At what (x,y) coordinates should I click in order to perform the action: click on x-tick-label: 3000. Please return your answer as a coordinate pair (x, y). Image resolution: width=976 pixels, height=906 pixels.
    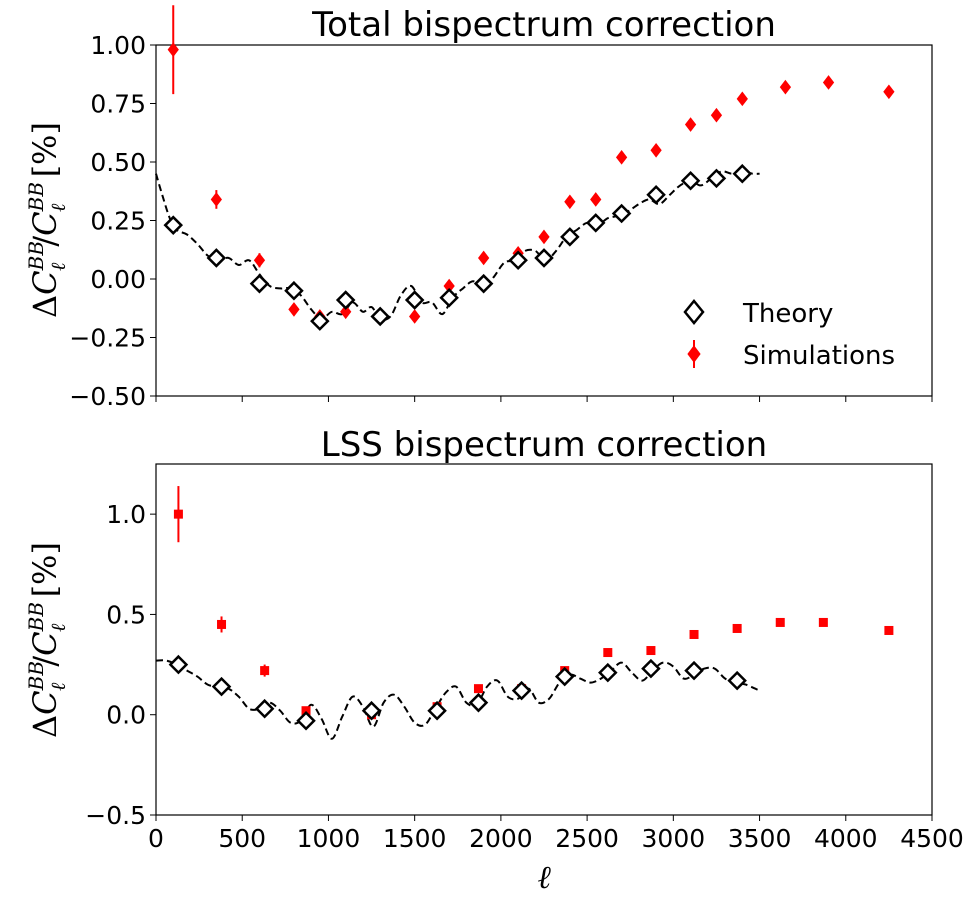
    Looking at the image, I should click on (674, 838).